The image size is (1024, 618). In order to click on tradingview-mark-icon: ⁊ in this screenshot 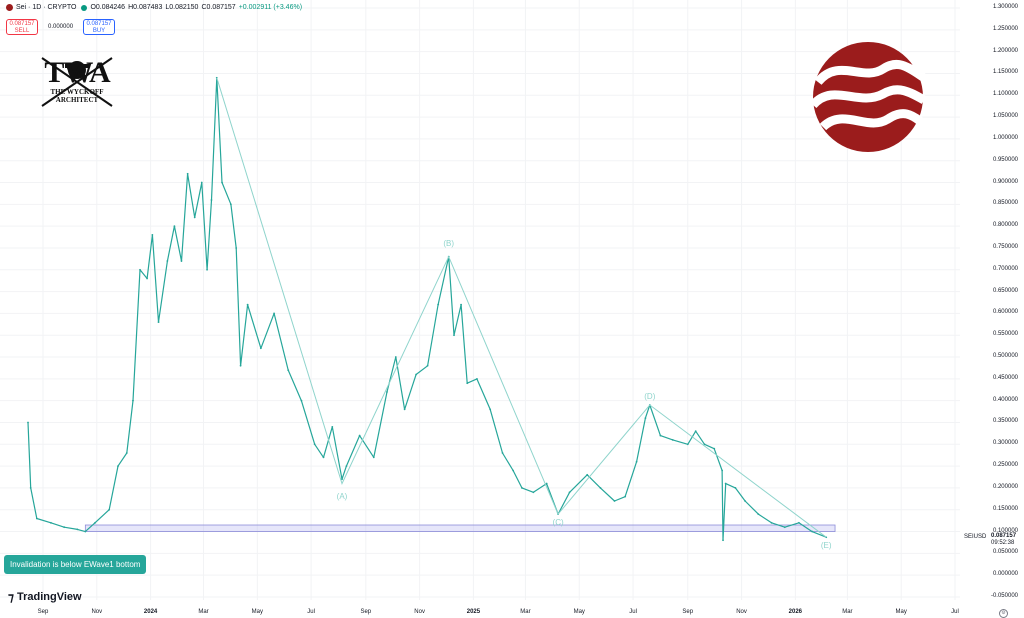, I will do `click(11, 597)`.